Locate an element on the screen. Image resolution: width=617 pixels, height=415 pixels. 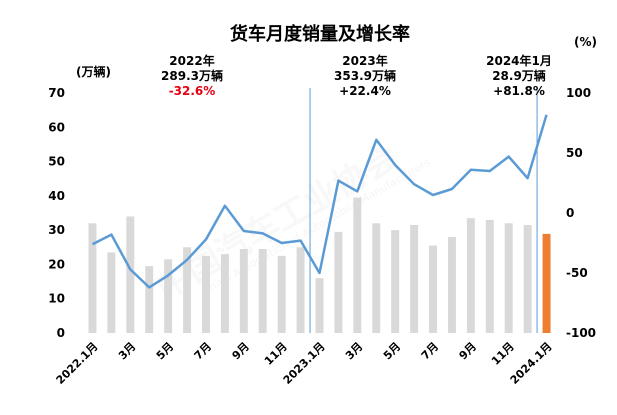
left-axis-ticks: 0 10 20 30 40 50 60 70 is located at coordinates (56, 213).